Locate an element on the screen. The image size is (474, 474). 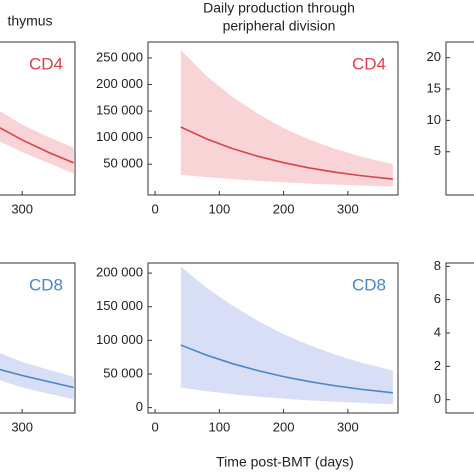
y-tick-label: 6 is located at coordinates (437, 298).